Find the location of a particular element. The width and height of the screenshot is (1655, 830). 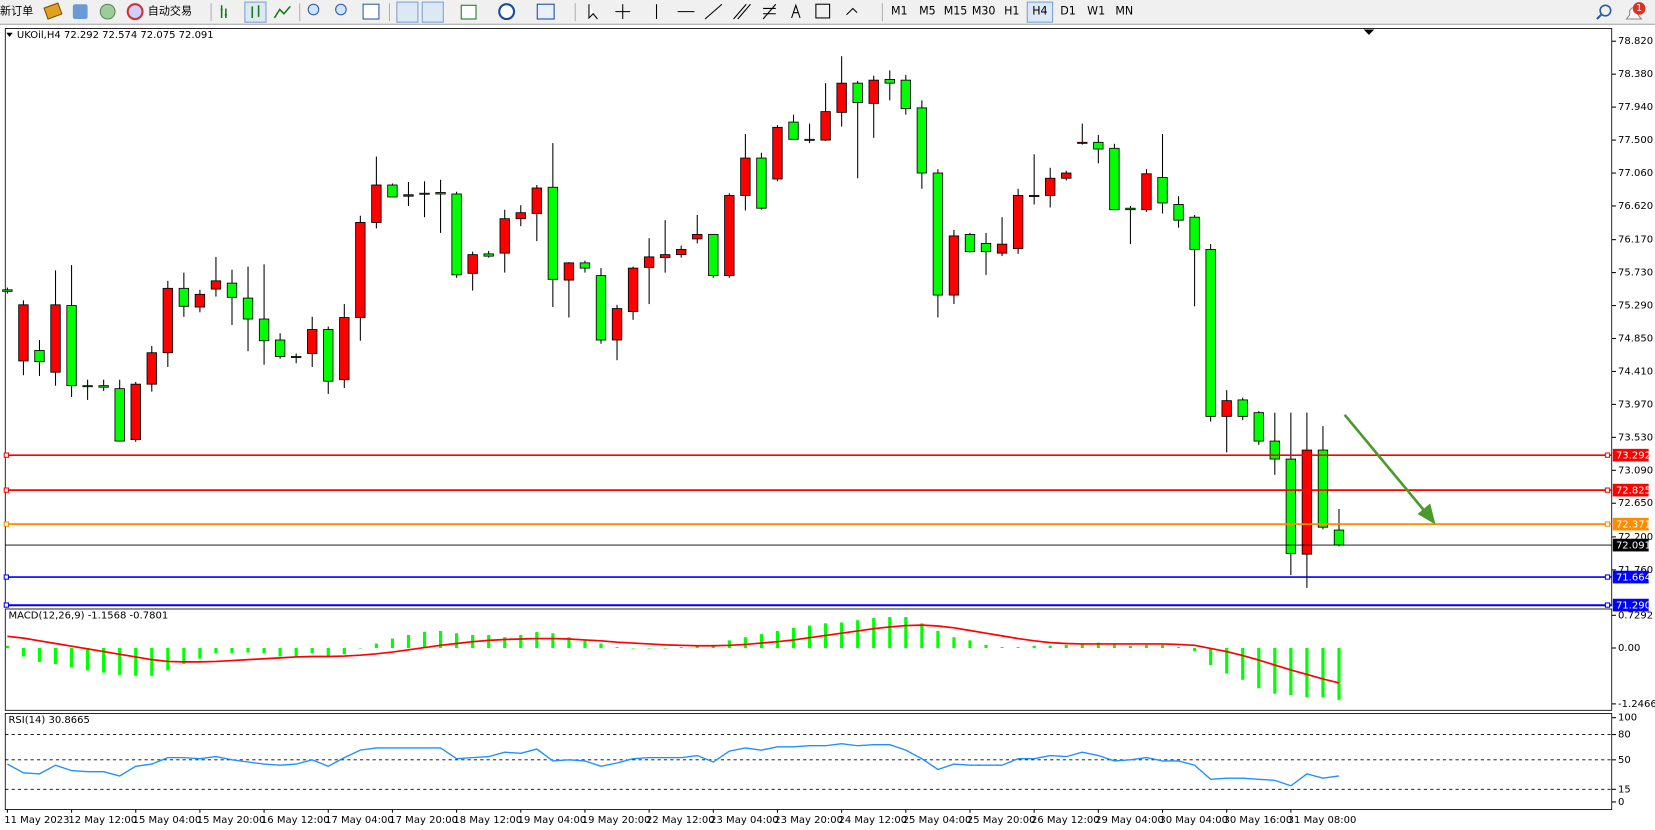

templates-button is located at coordinates (545, 11).